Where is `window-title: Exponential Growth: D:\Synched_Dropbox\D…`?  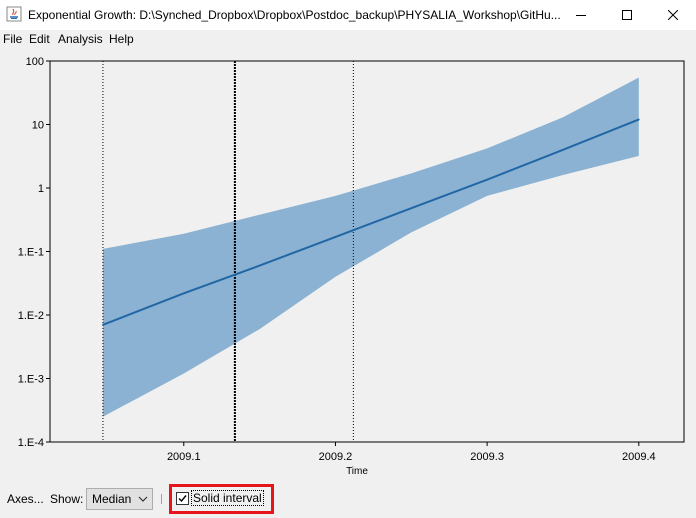 window-title: Exponential Growth: D:\Synched_Dropbox\D… is located at coordinates (294, 15).